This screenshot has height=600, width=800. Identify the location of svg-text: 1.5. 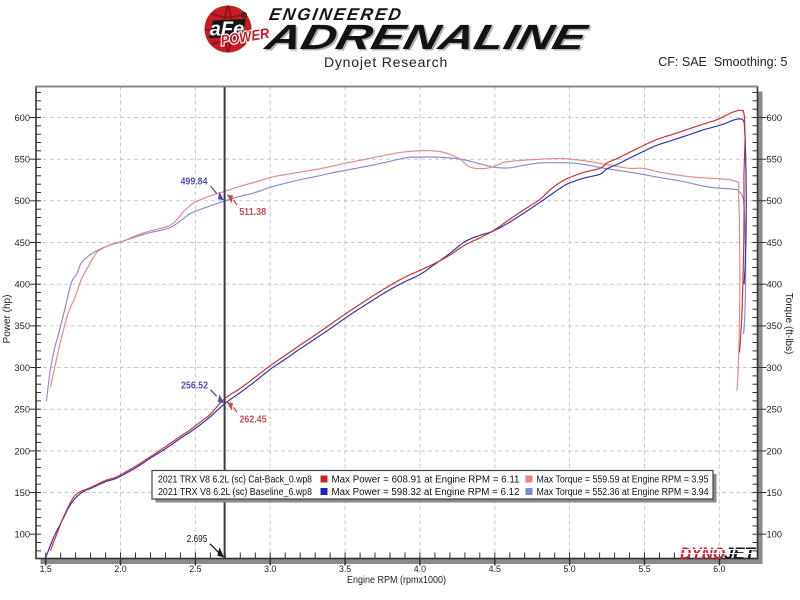
(46, 569).